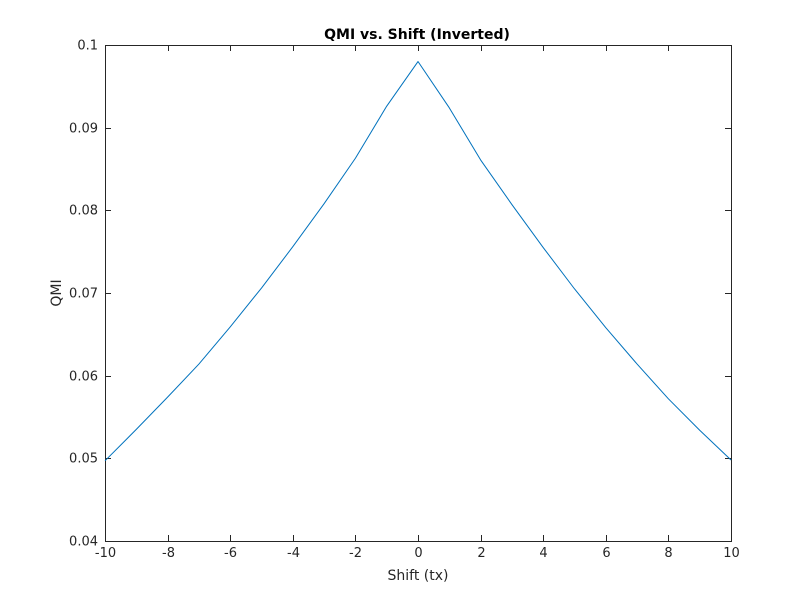 Image resolution: width=808 pixels, height=607 pixels. What do you see at coordinates (83, 129) in the screenshot?
I see `y-tick-label: 0.09` at bounding box center [83, 129].